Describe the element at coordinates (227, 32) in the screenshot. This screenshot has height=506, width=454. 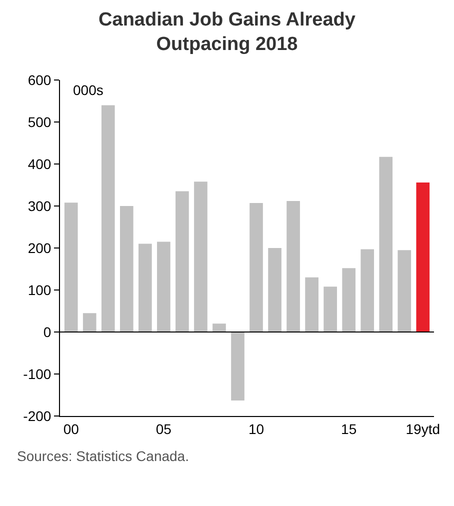
I see `chart-title: Canadian Job Gains Already Outpacing 2018` at that location.